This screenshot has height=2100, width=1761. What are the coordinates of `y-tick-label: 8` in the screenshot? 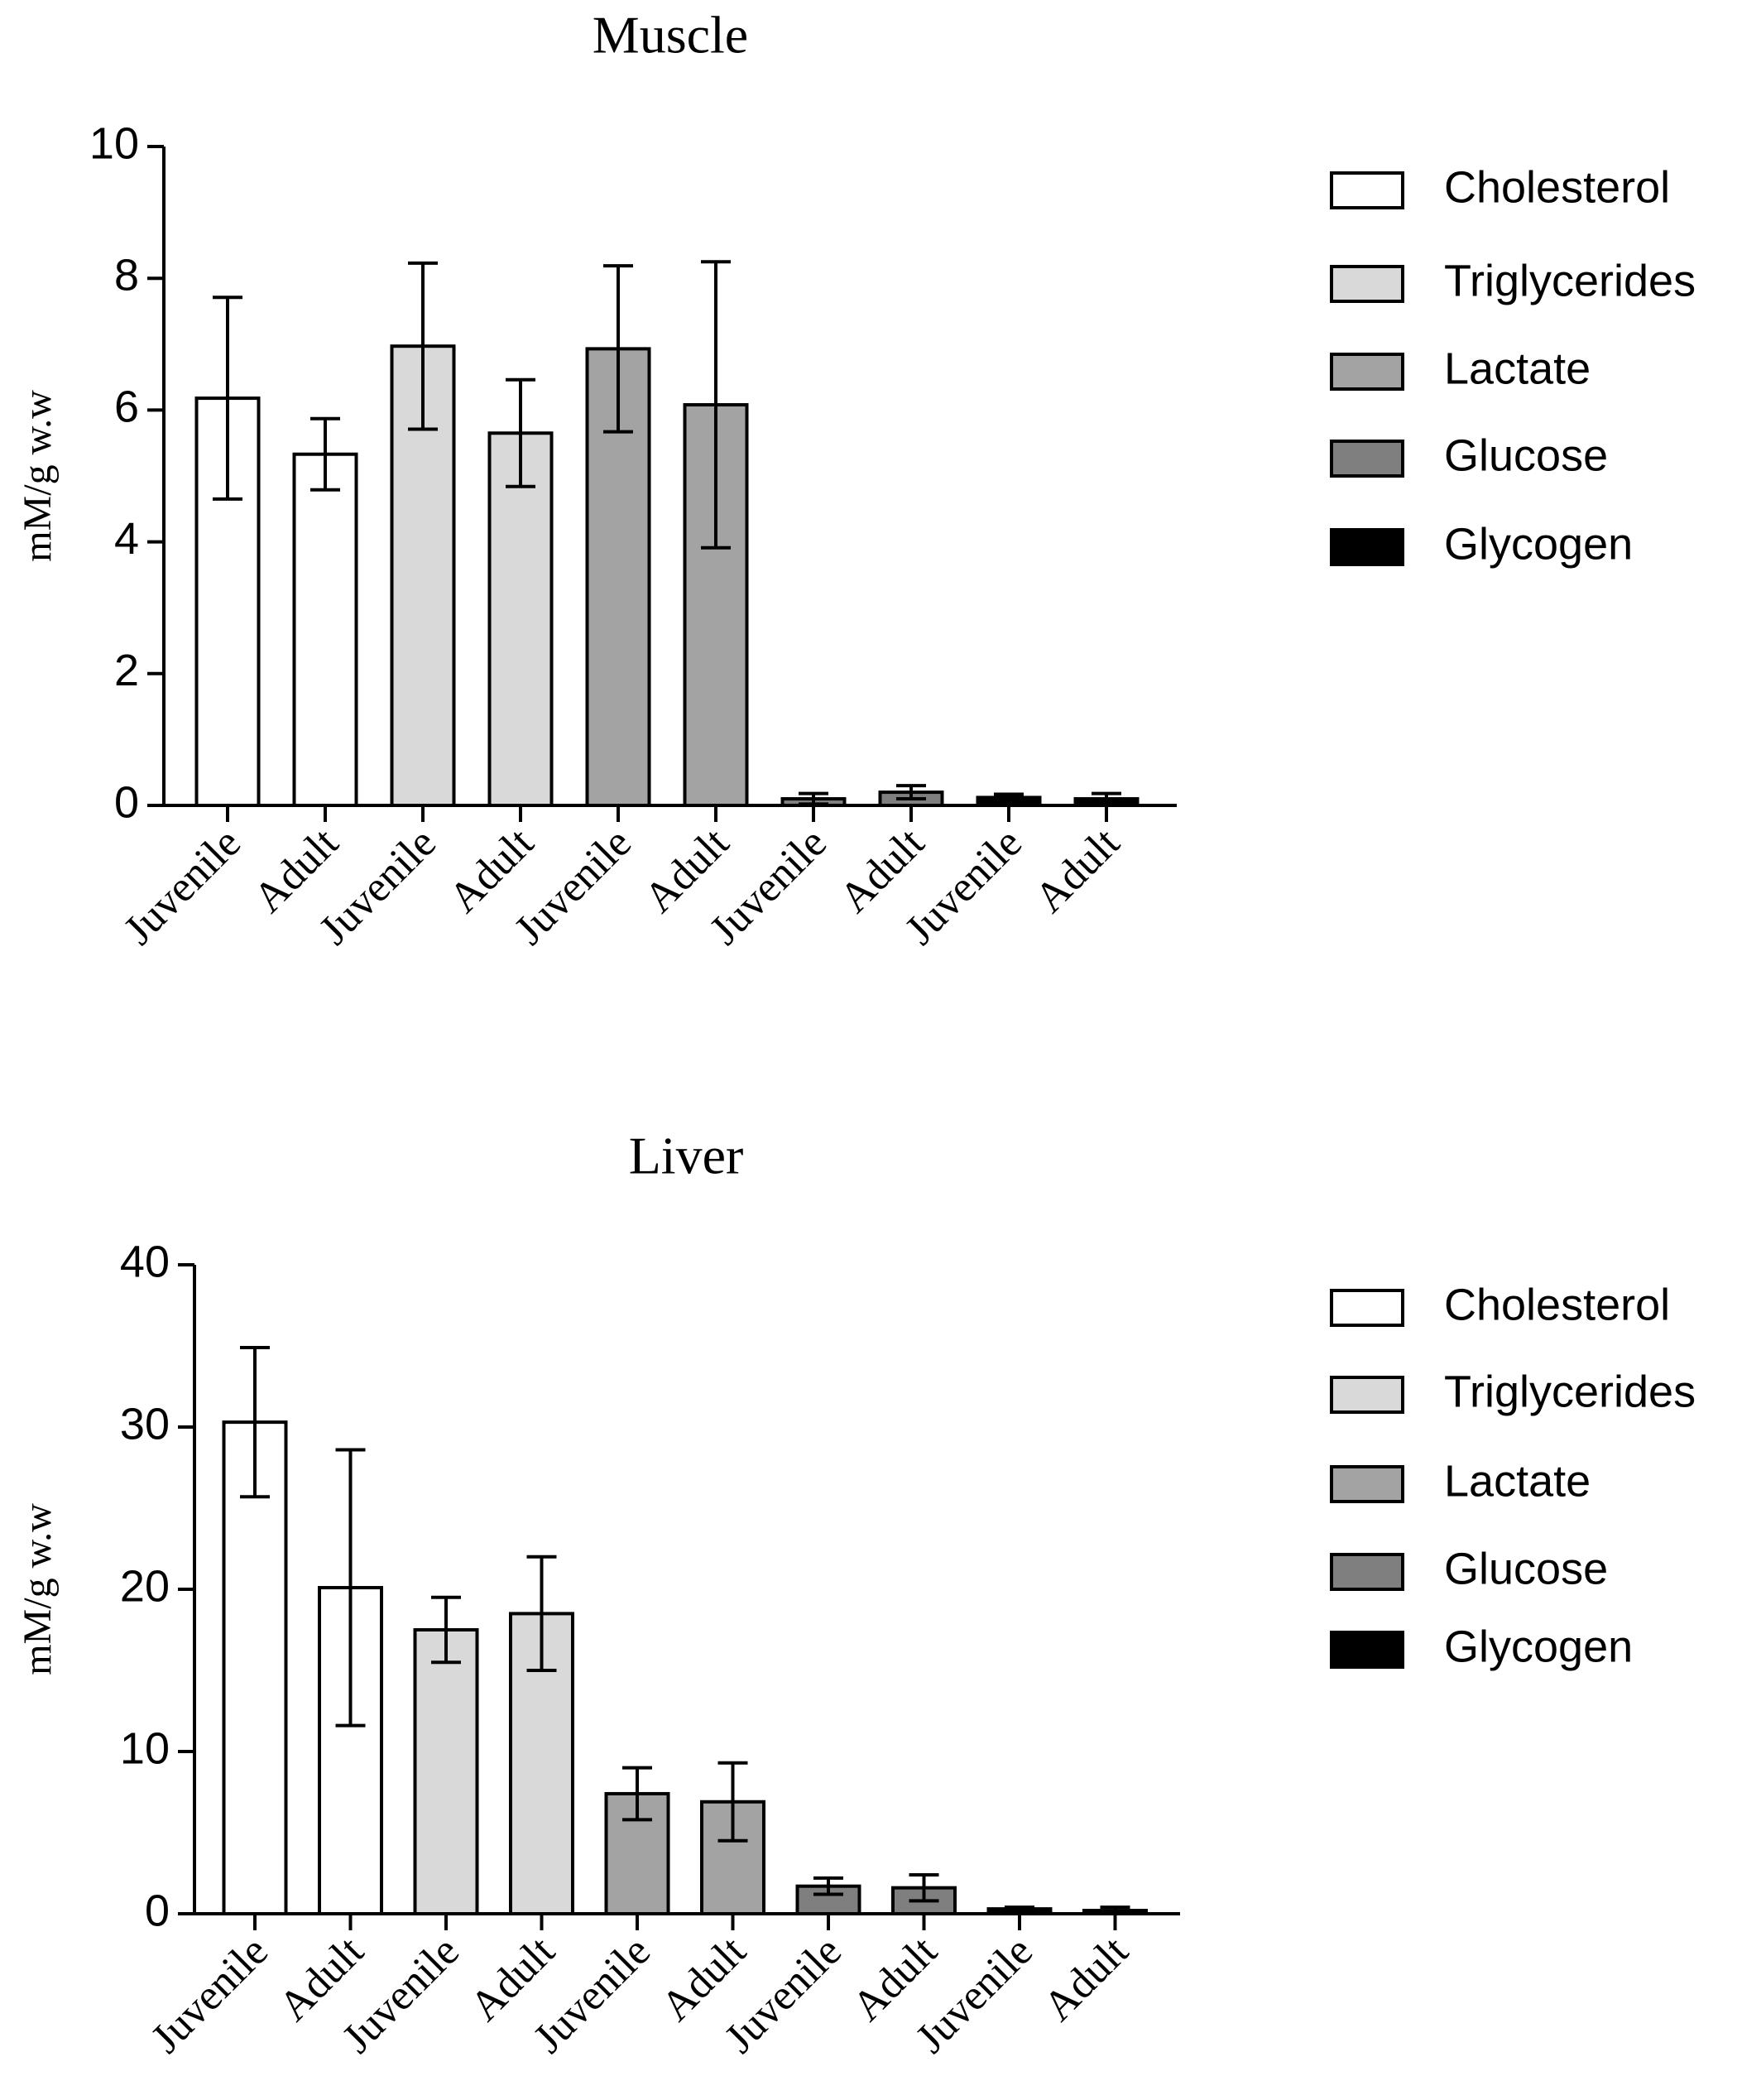 It's located at (127, 275).